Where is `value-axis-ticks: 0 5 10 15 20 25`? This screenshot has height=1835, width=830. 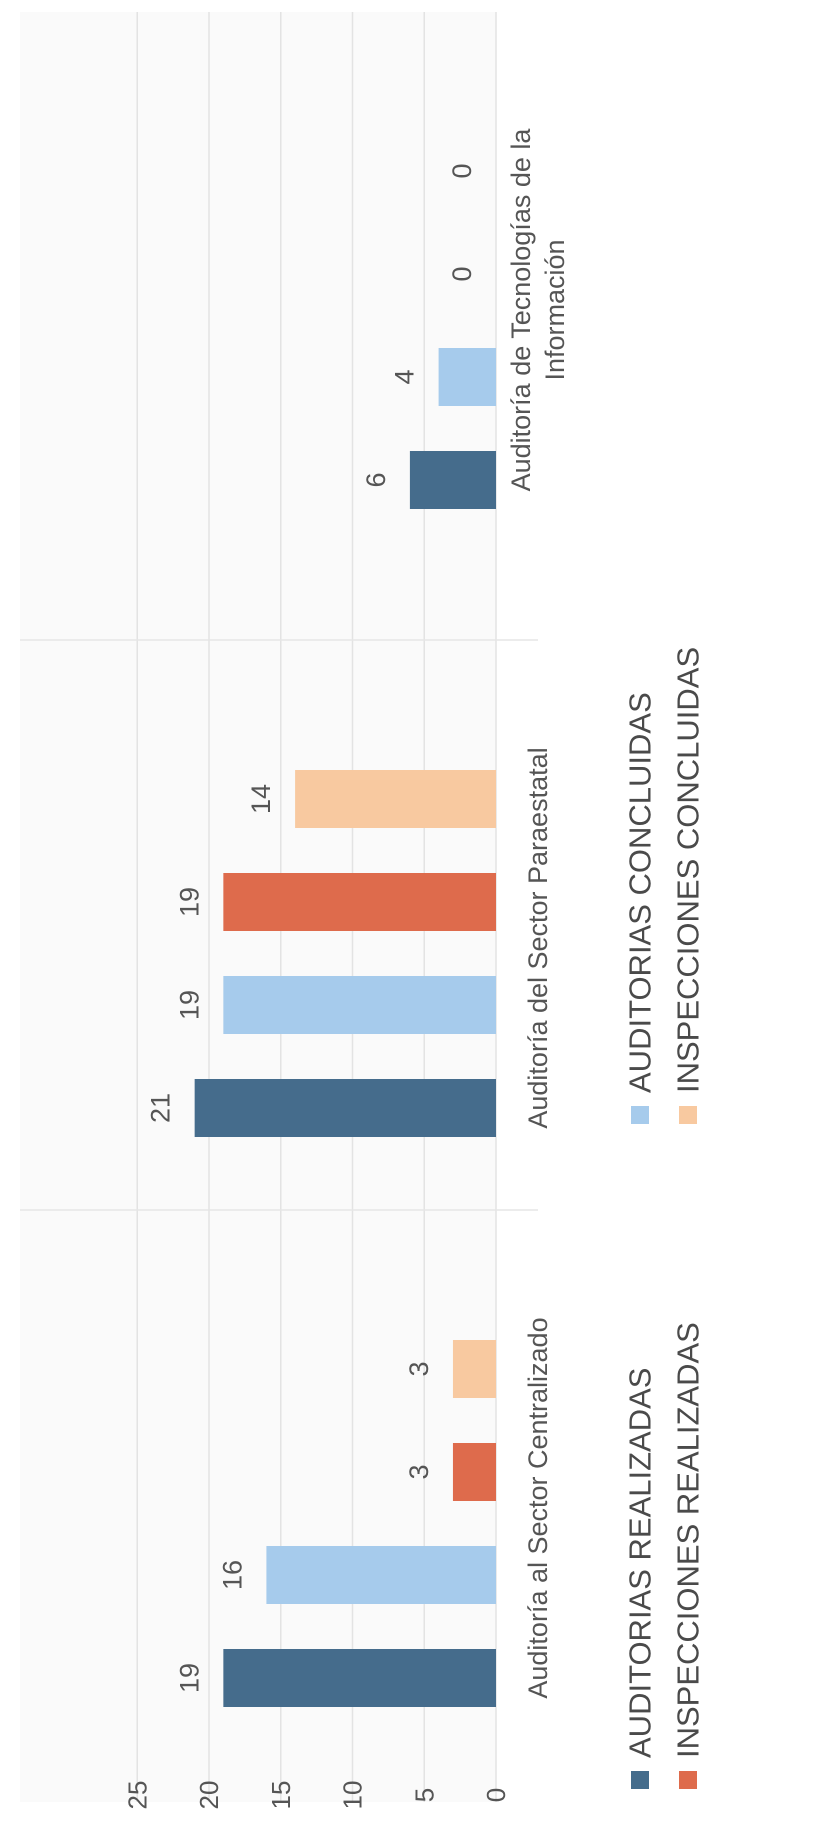
value-axis-ticks: 0 5 10 15 20 25 is located at coordinates (316, 1795).